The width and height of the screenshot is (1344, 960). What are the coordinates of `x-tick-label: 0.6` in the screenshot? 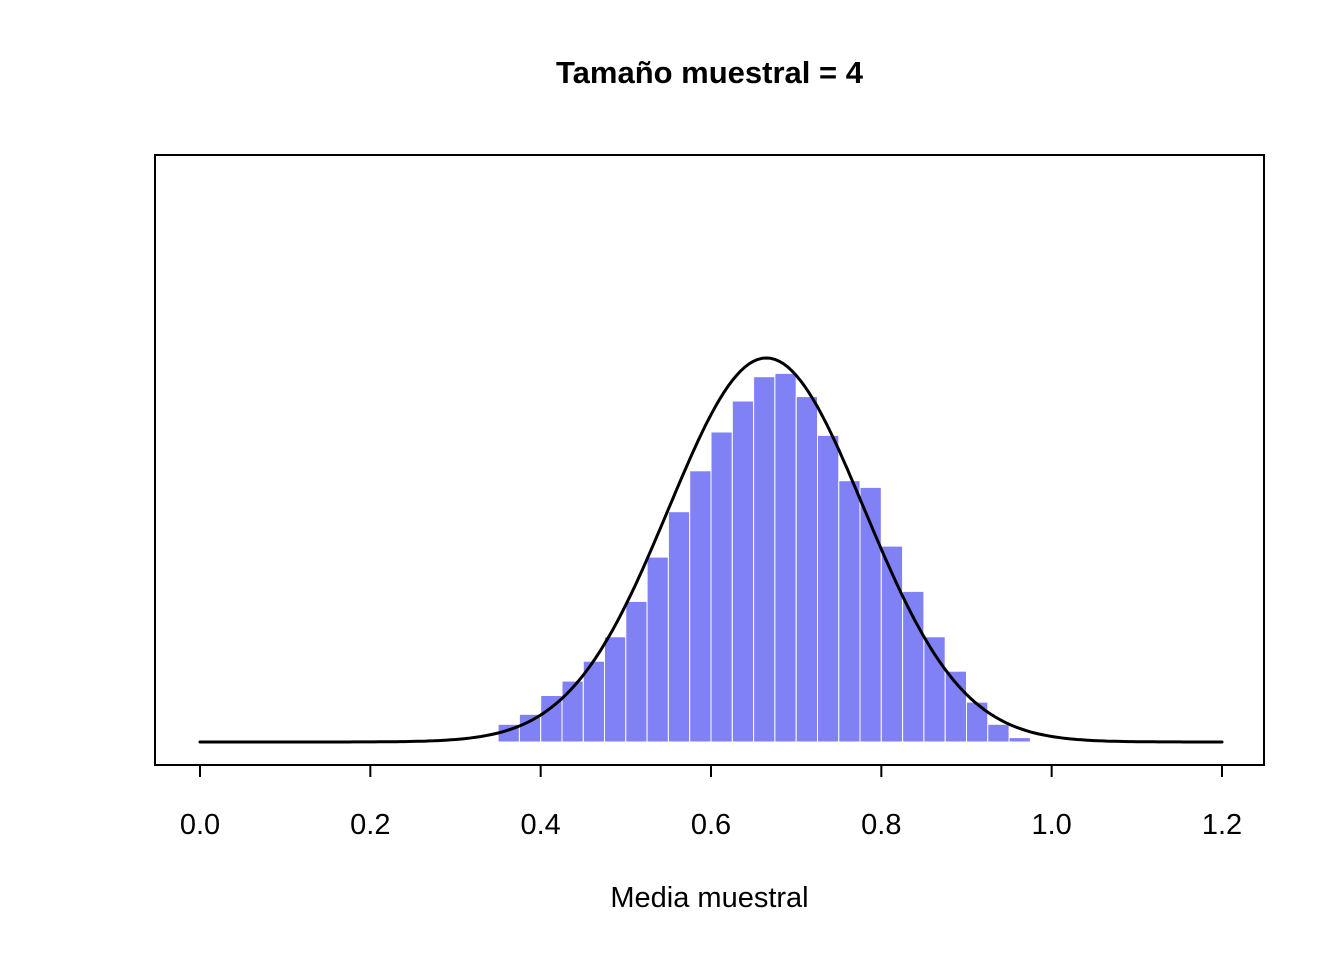 It's located at (711, 825).